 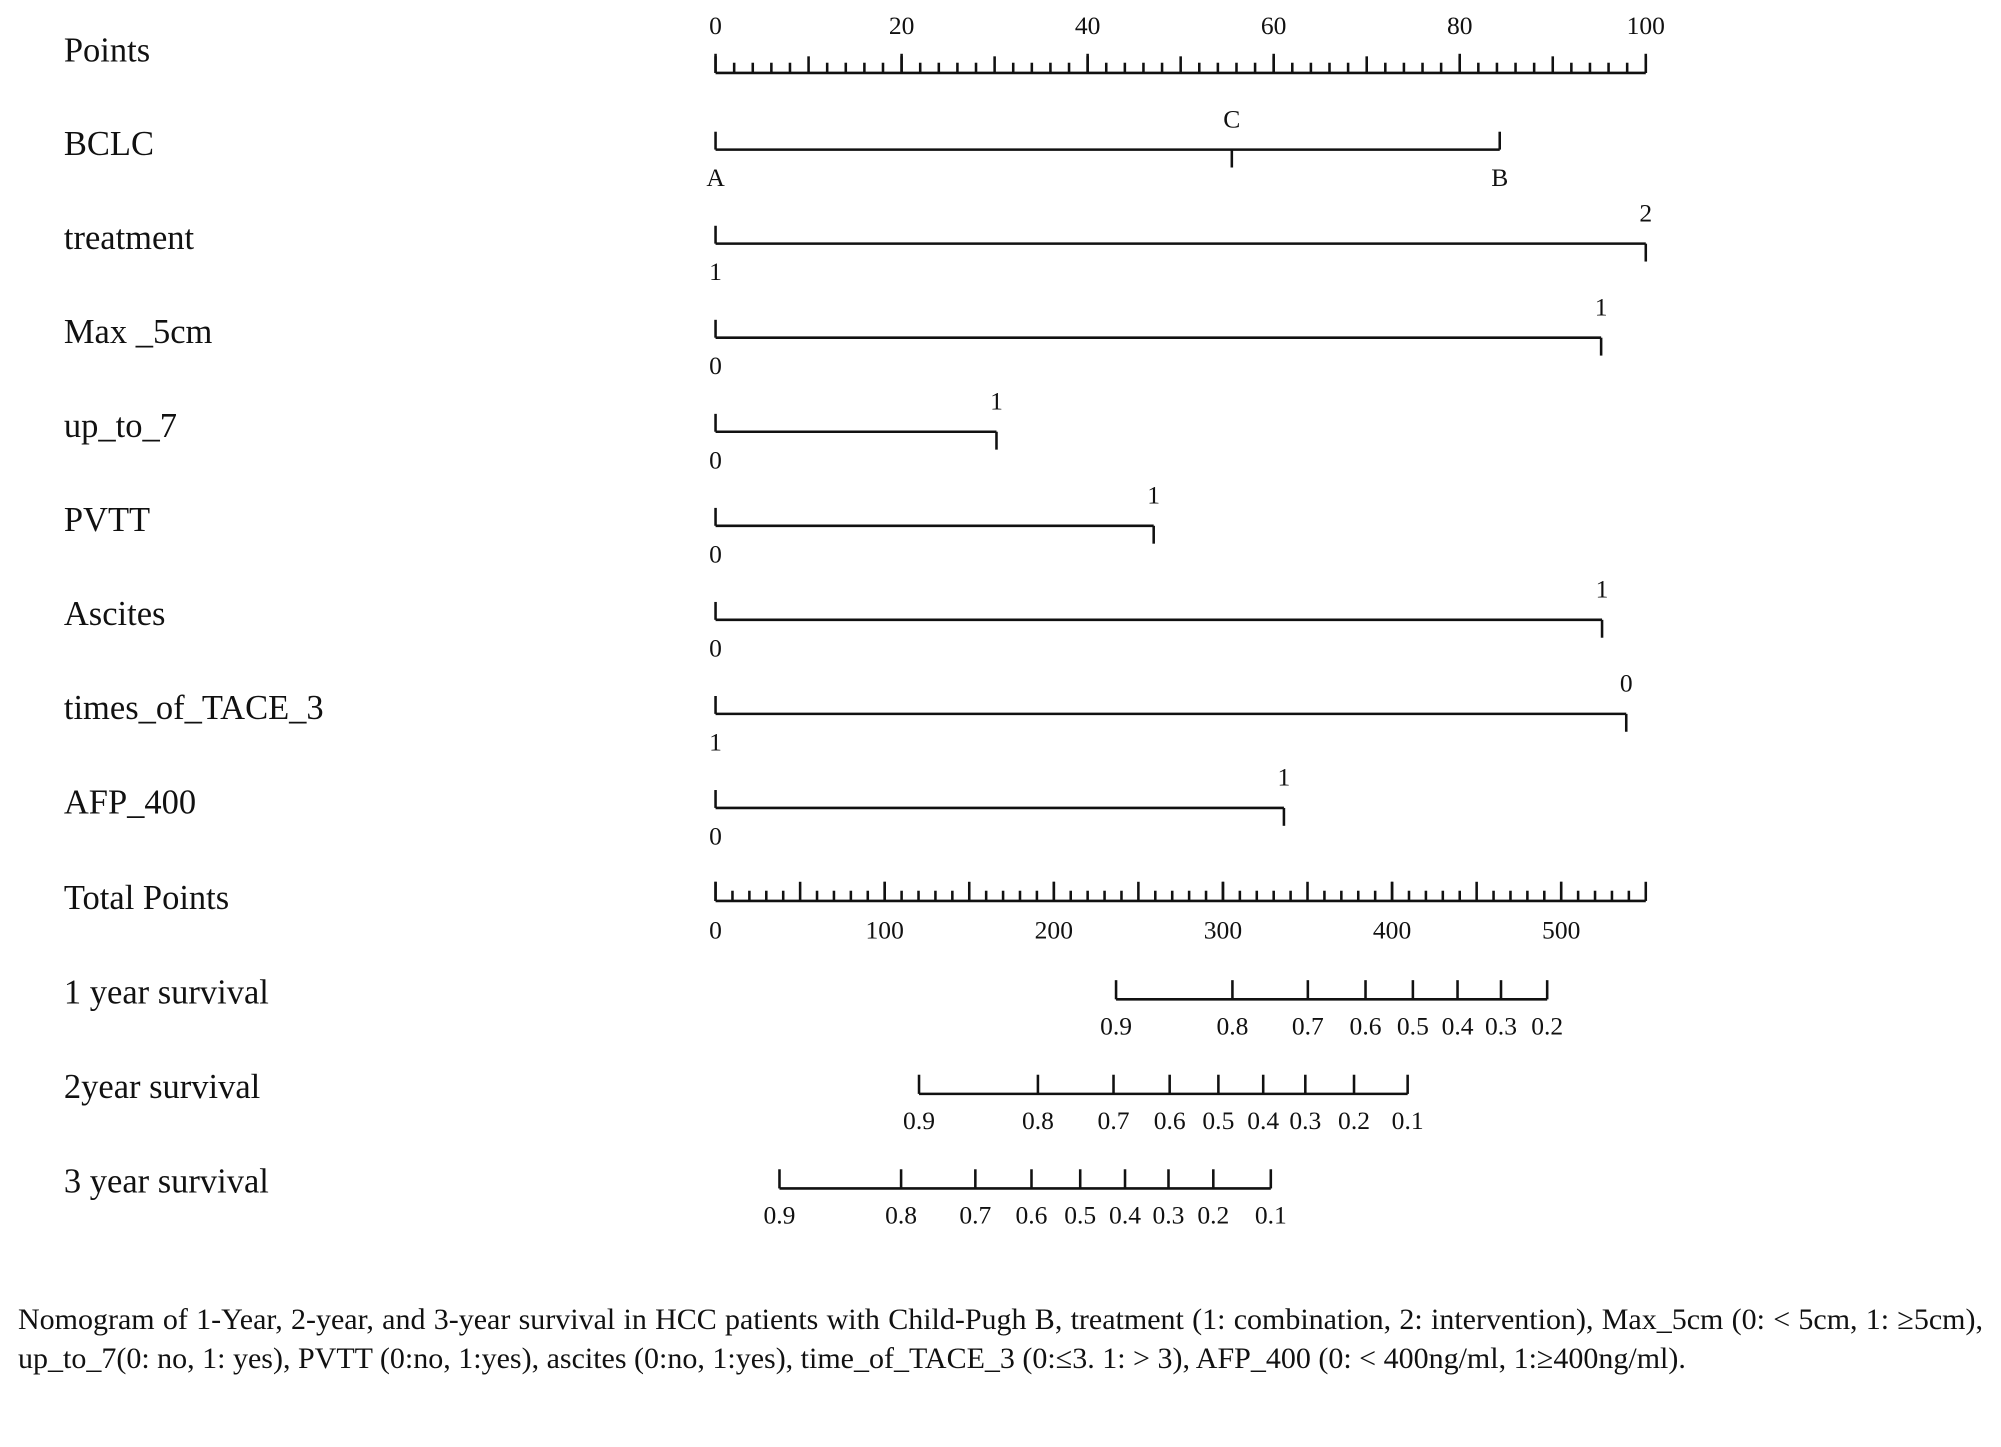 I want to click on row-label: times_of_TACE_3, so click(x=194, y=708).